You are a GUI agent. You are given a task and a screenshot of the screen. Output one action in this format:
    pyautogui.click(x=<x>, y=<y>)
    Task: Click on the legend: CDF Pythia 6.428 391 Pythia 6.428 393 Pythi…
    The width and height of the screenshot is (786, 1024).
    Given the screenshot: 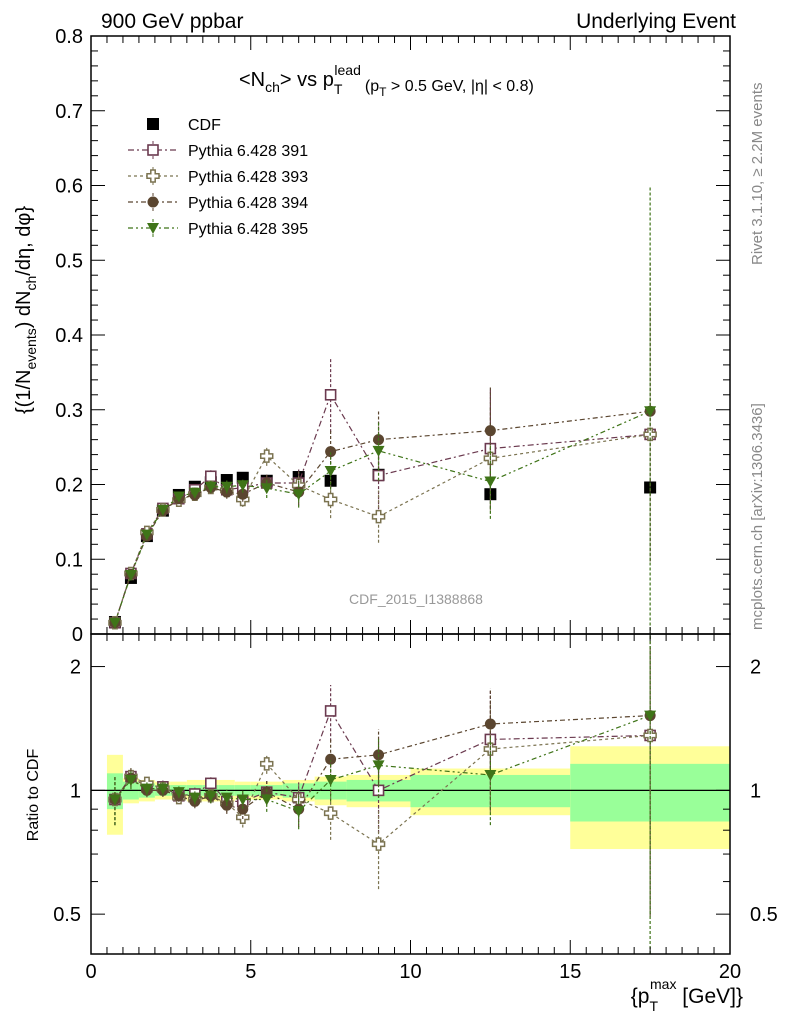 What is the action you would take?
    pyautogui.click(x=218, y=177)
    